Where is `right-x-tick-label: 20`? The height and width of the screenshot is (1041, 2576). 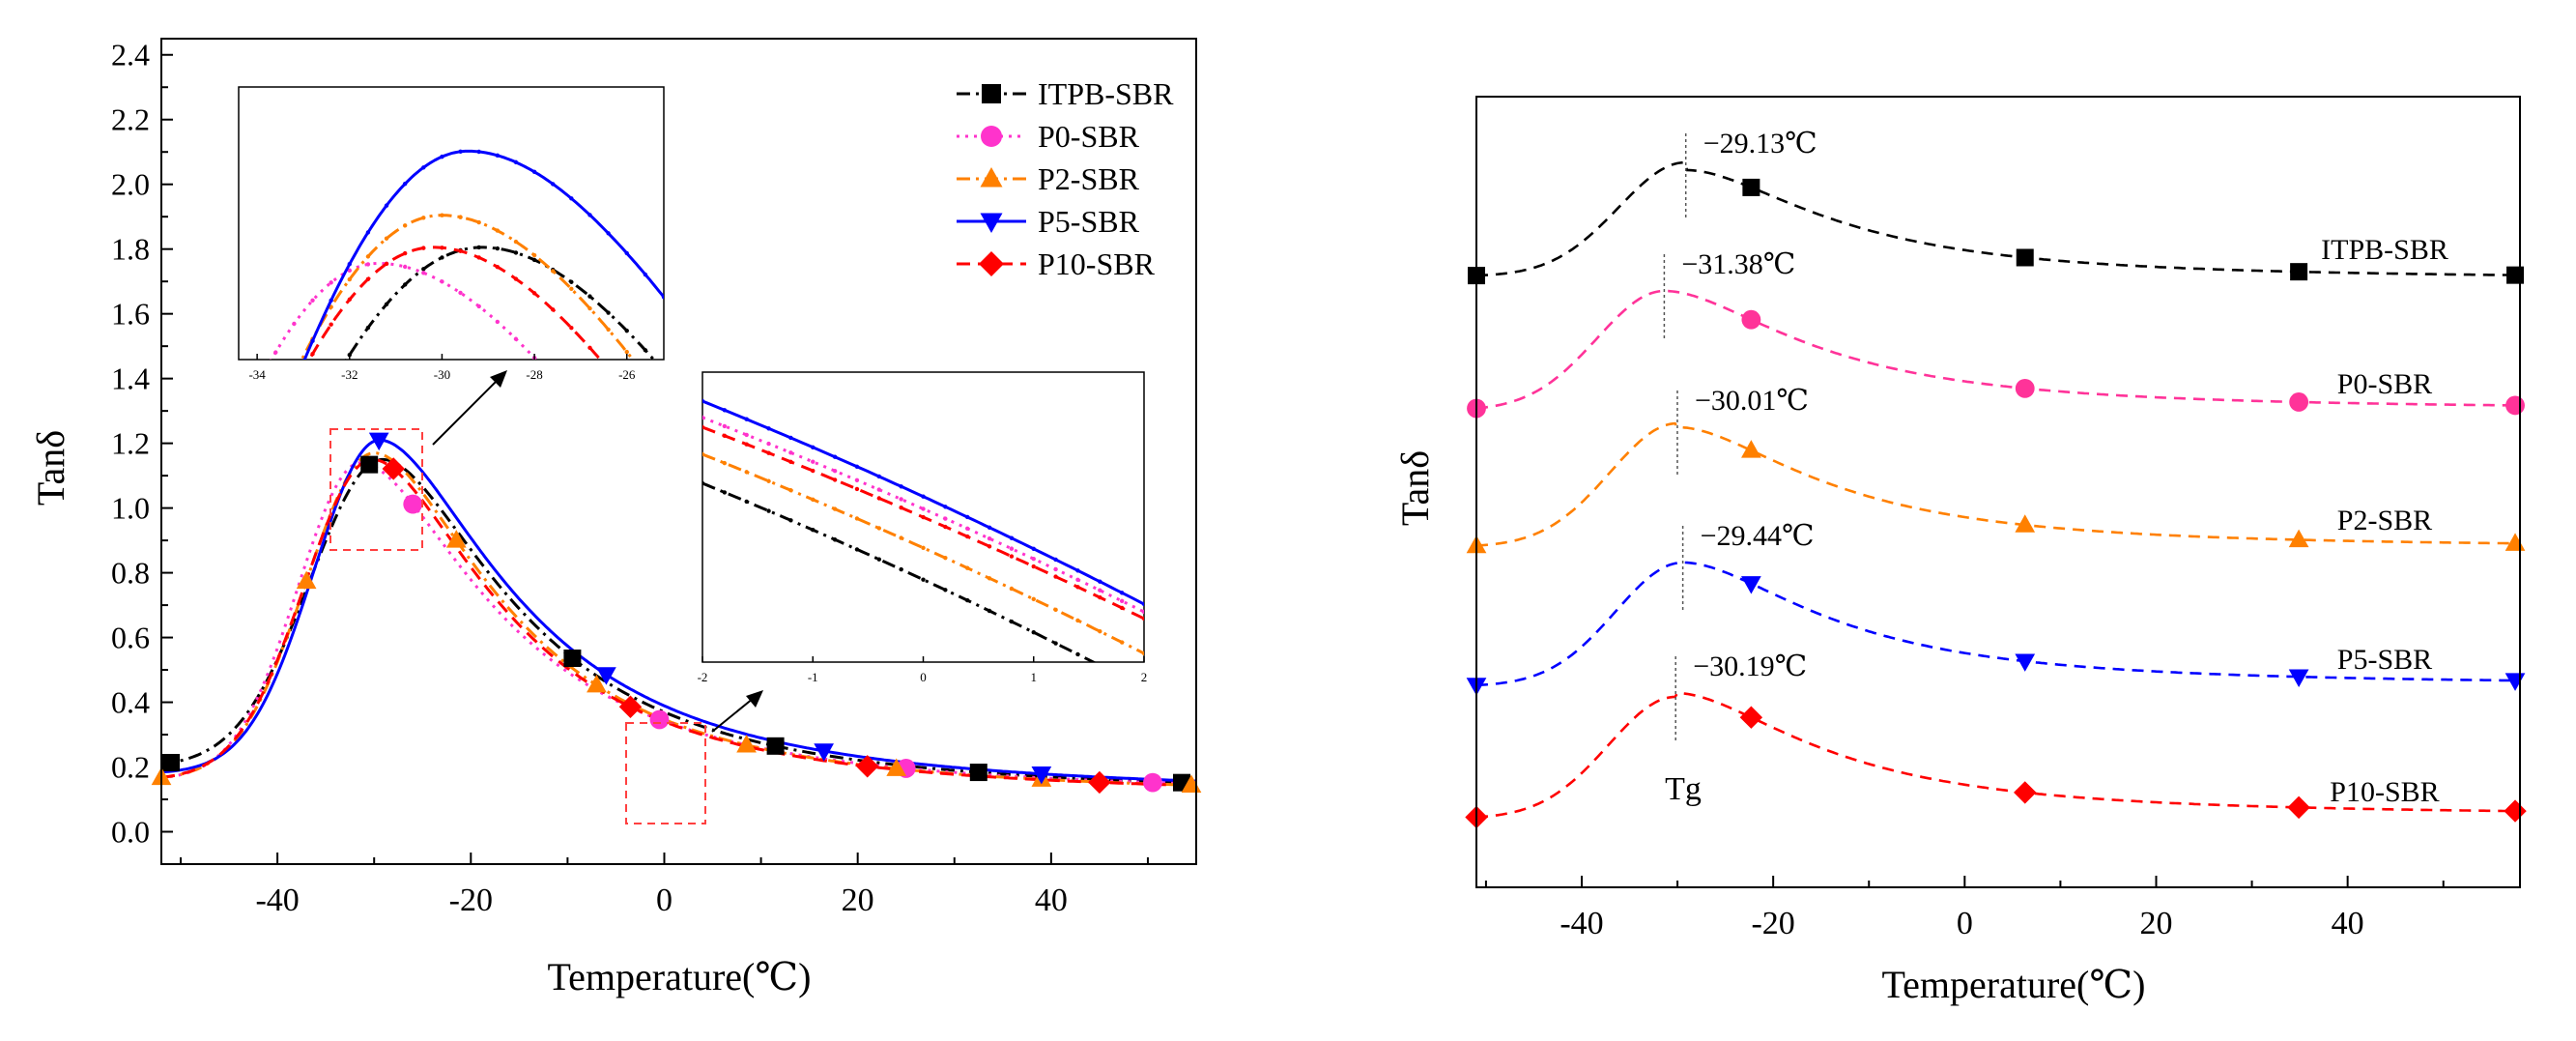
right-x-tick-label: 20 is located at coordinates (2156, 923).